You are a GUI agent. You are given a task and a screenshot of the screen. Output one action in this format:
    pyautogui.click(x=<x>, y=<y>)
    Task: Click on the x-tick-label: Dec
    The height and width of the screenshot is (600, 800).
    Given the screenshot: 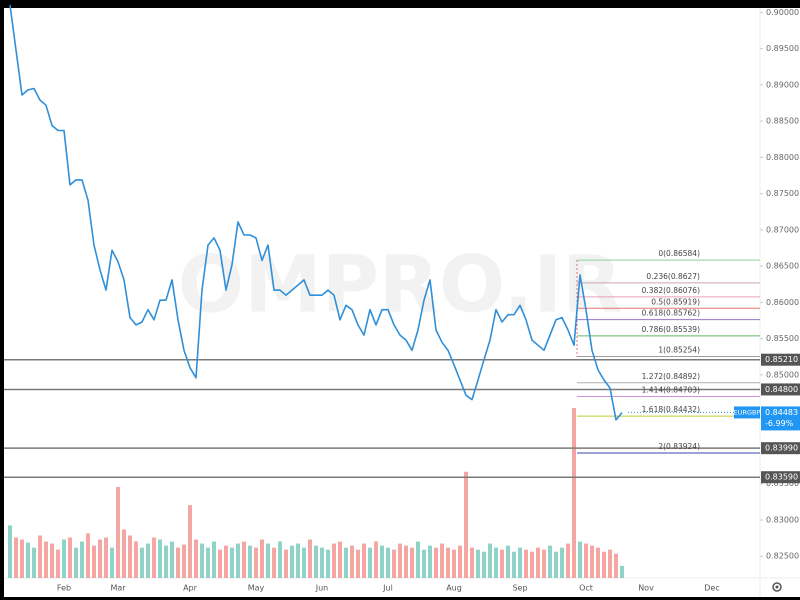 What is the action you would take?
    pyautogui.click(x=711, y=588)
    